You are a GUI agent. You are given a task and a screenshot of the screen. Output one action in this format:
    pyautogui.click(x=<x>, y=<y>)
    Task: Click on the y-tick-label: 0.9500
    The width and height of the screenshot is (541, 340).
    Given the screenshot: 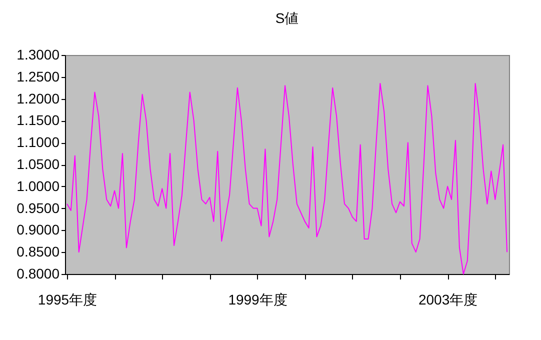 What is the action you would take?
    pyautogui.click(x=38, y=208)
    